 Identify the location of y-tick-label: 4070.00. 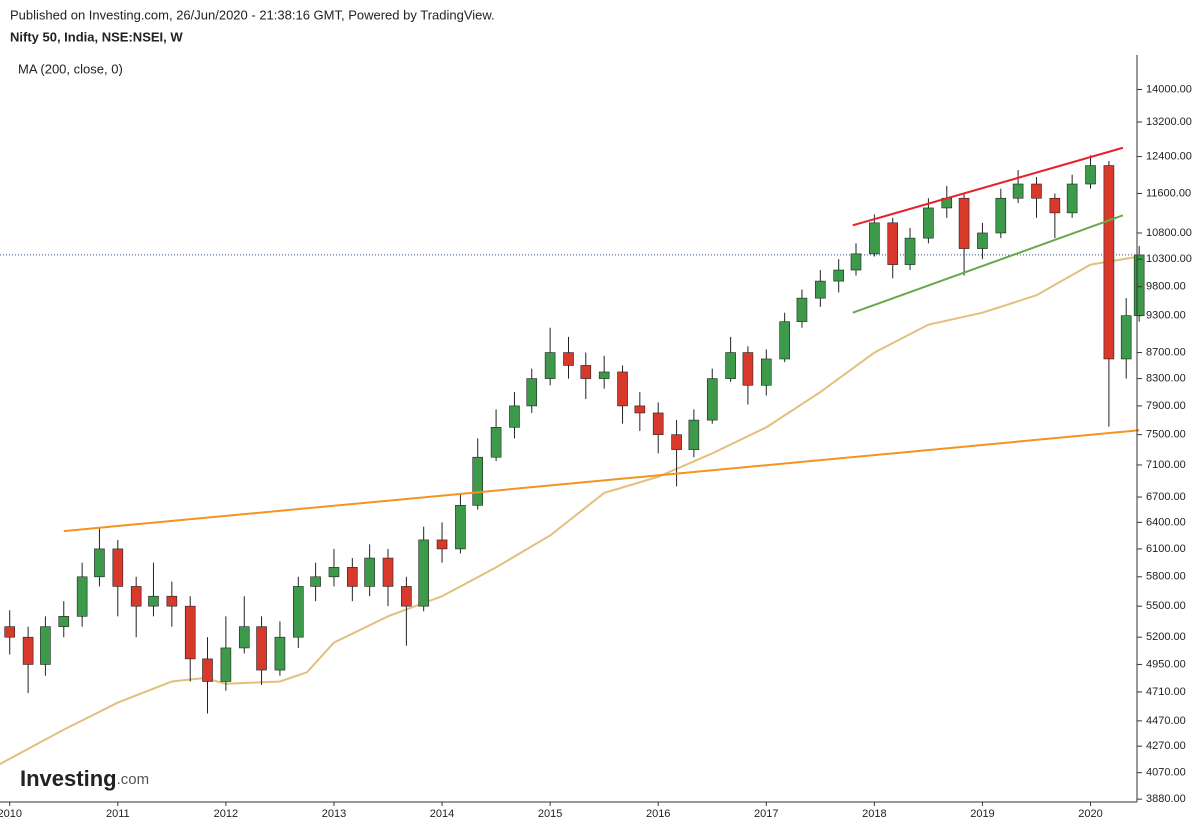
(1166, 773).